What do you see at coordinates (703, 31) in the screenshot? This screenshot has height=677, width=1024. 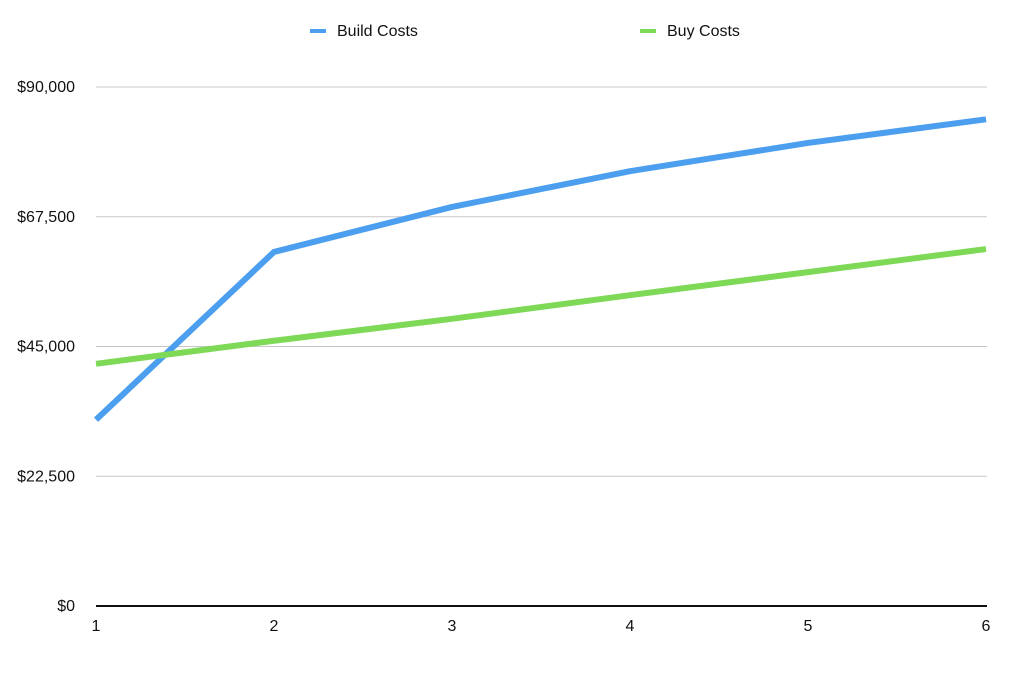 I see `legend-label: Buy Costs` at bounding box center [703, 31].